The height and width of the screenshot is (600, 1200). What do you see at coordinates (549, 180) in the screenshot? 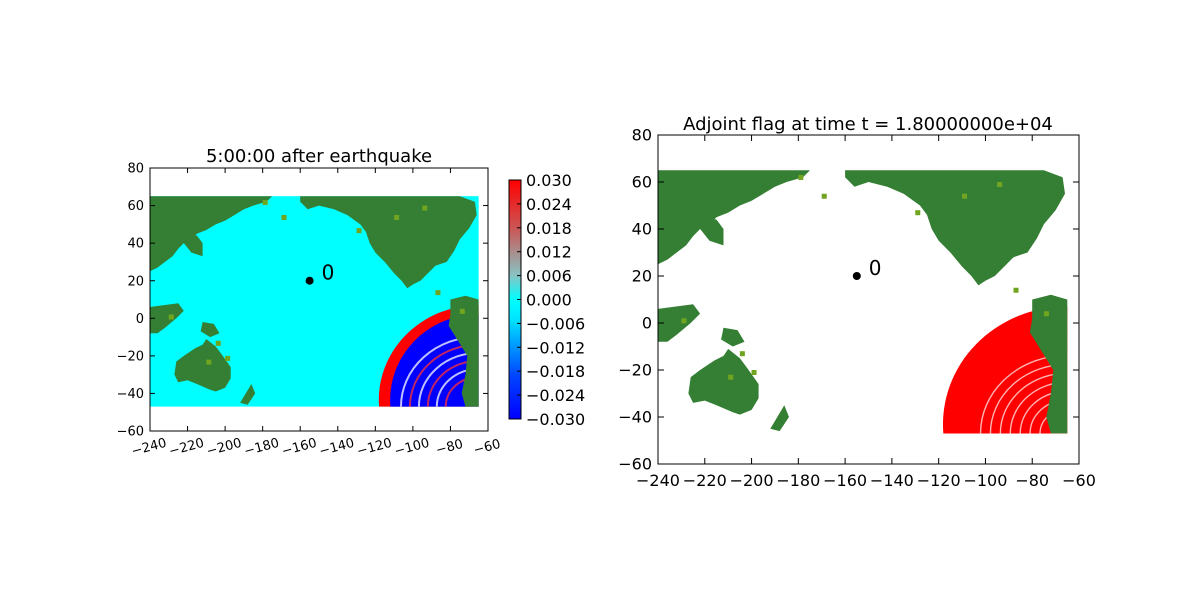
I see `colorbar-tick-label: 0.030` at bounding box center [549, 180].